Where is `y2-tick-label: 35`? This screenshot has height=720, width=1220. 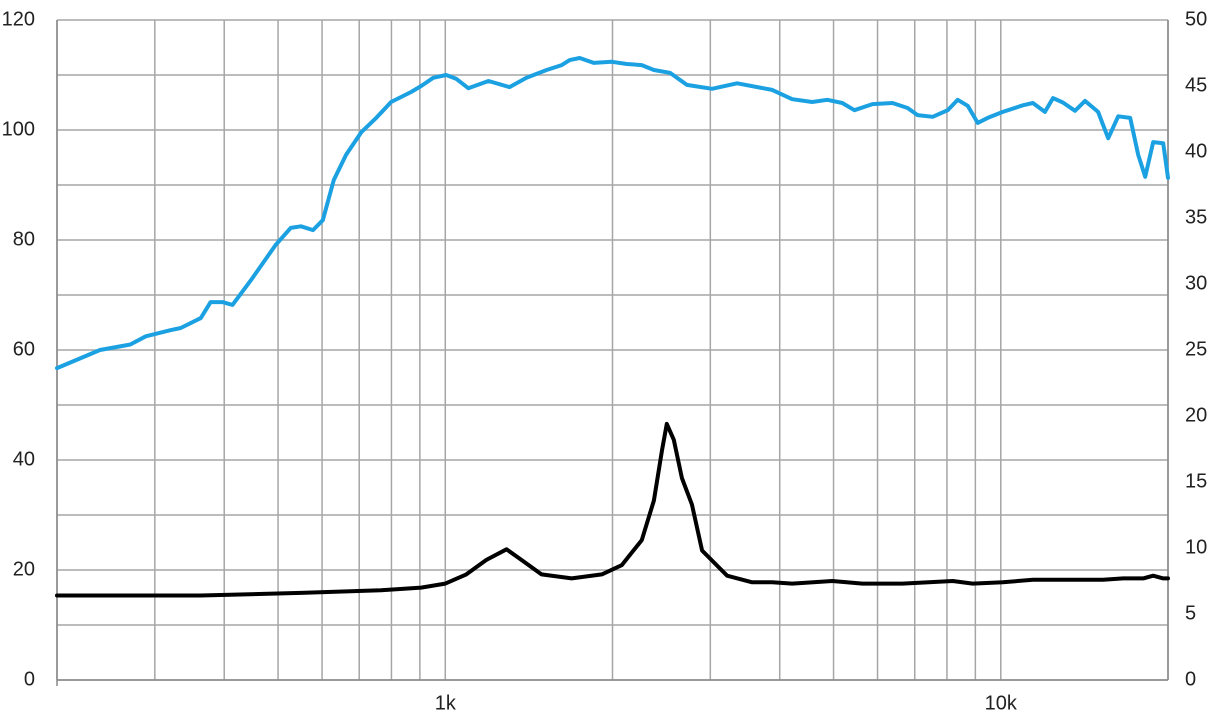 y2-tick-label: 35 is located at coordinates (1196, 217).